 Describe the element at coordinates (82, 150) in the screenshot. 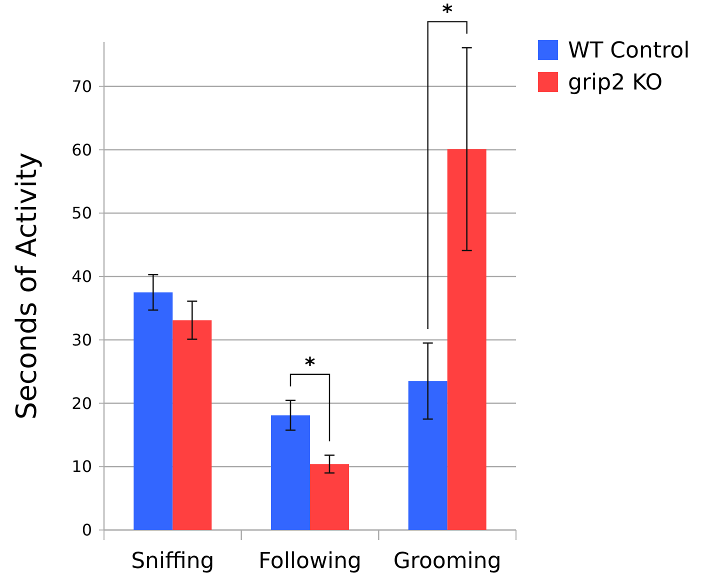

I see `y-tick-label: 60` at that location.